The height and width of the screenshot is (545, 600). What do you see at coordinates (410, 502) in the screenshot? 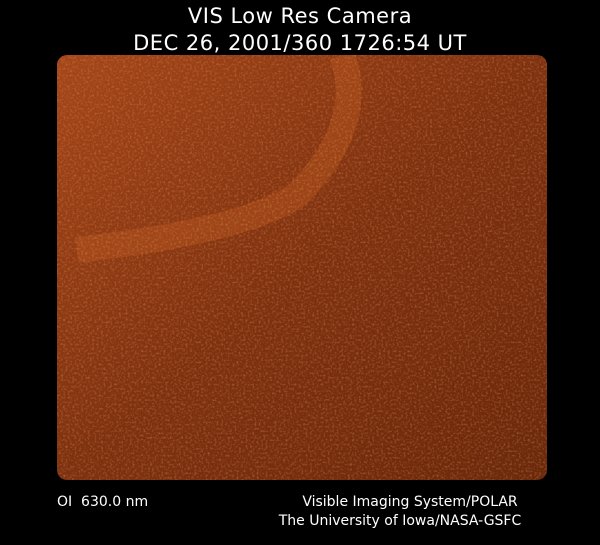
I see `system-credit: Visible Imaging System/POLAR` at bounding box center [410, 502].